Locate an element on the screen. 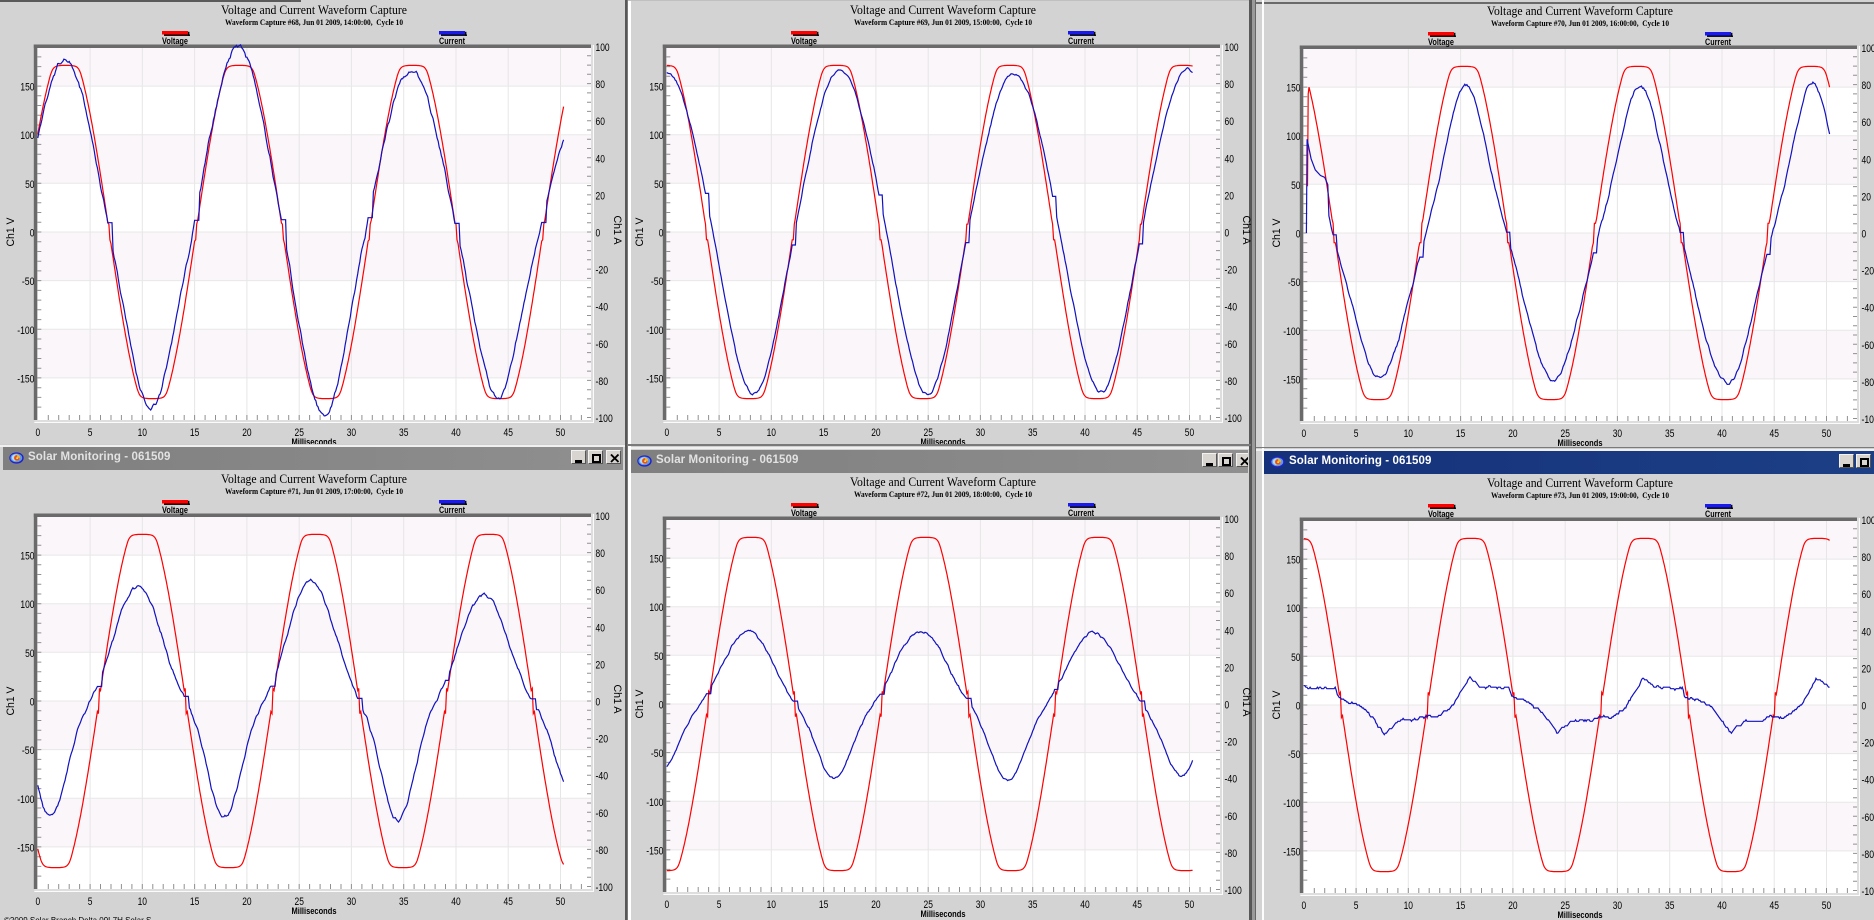 Image resolution: width=1874 pixels, height=920 pixels. svg-text: -80 is located at coordinates (1231, 854).